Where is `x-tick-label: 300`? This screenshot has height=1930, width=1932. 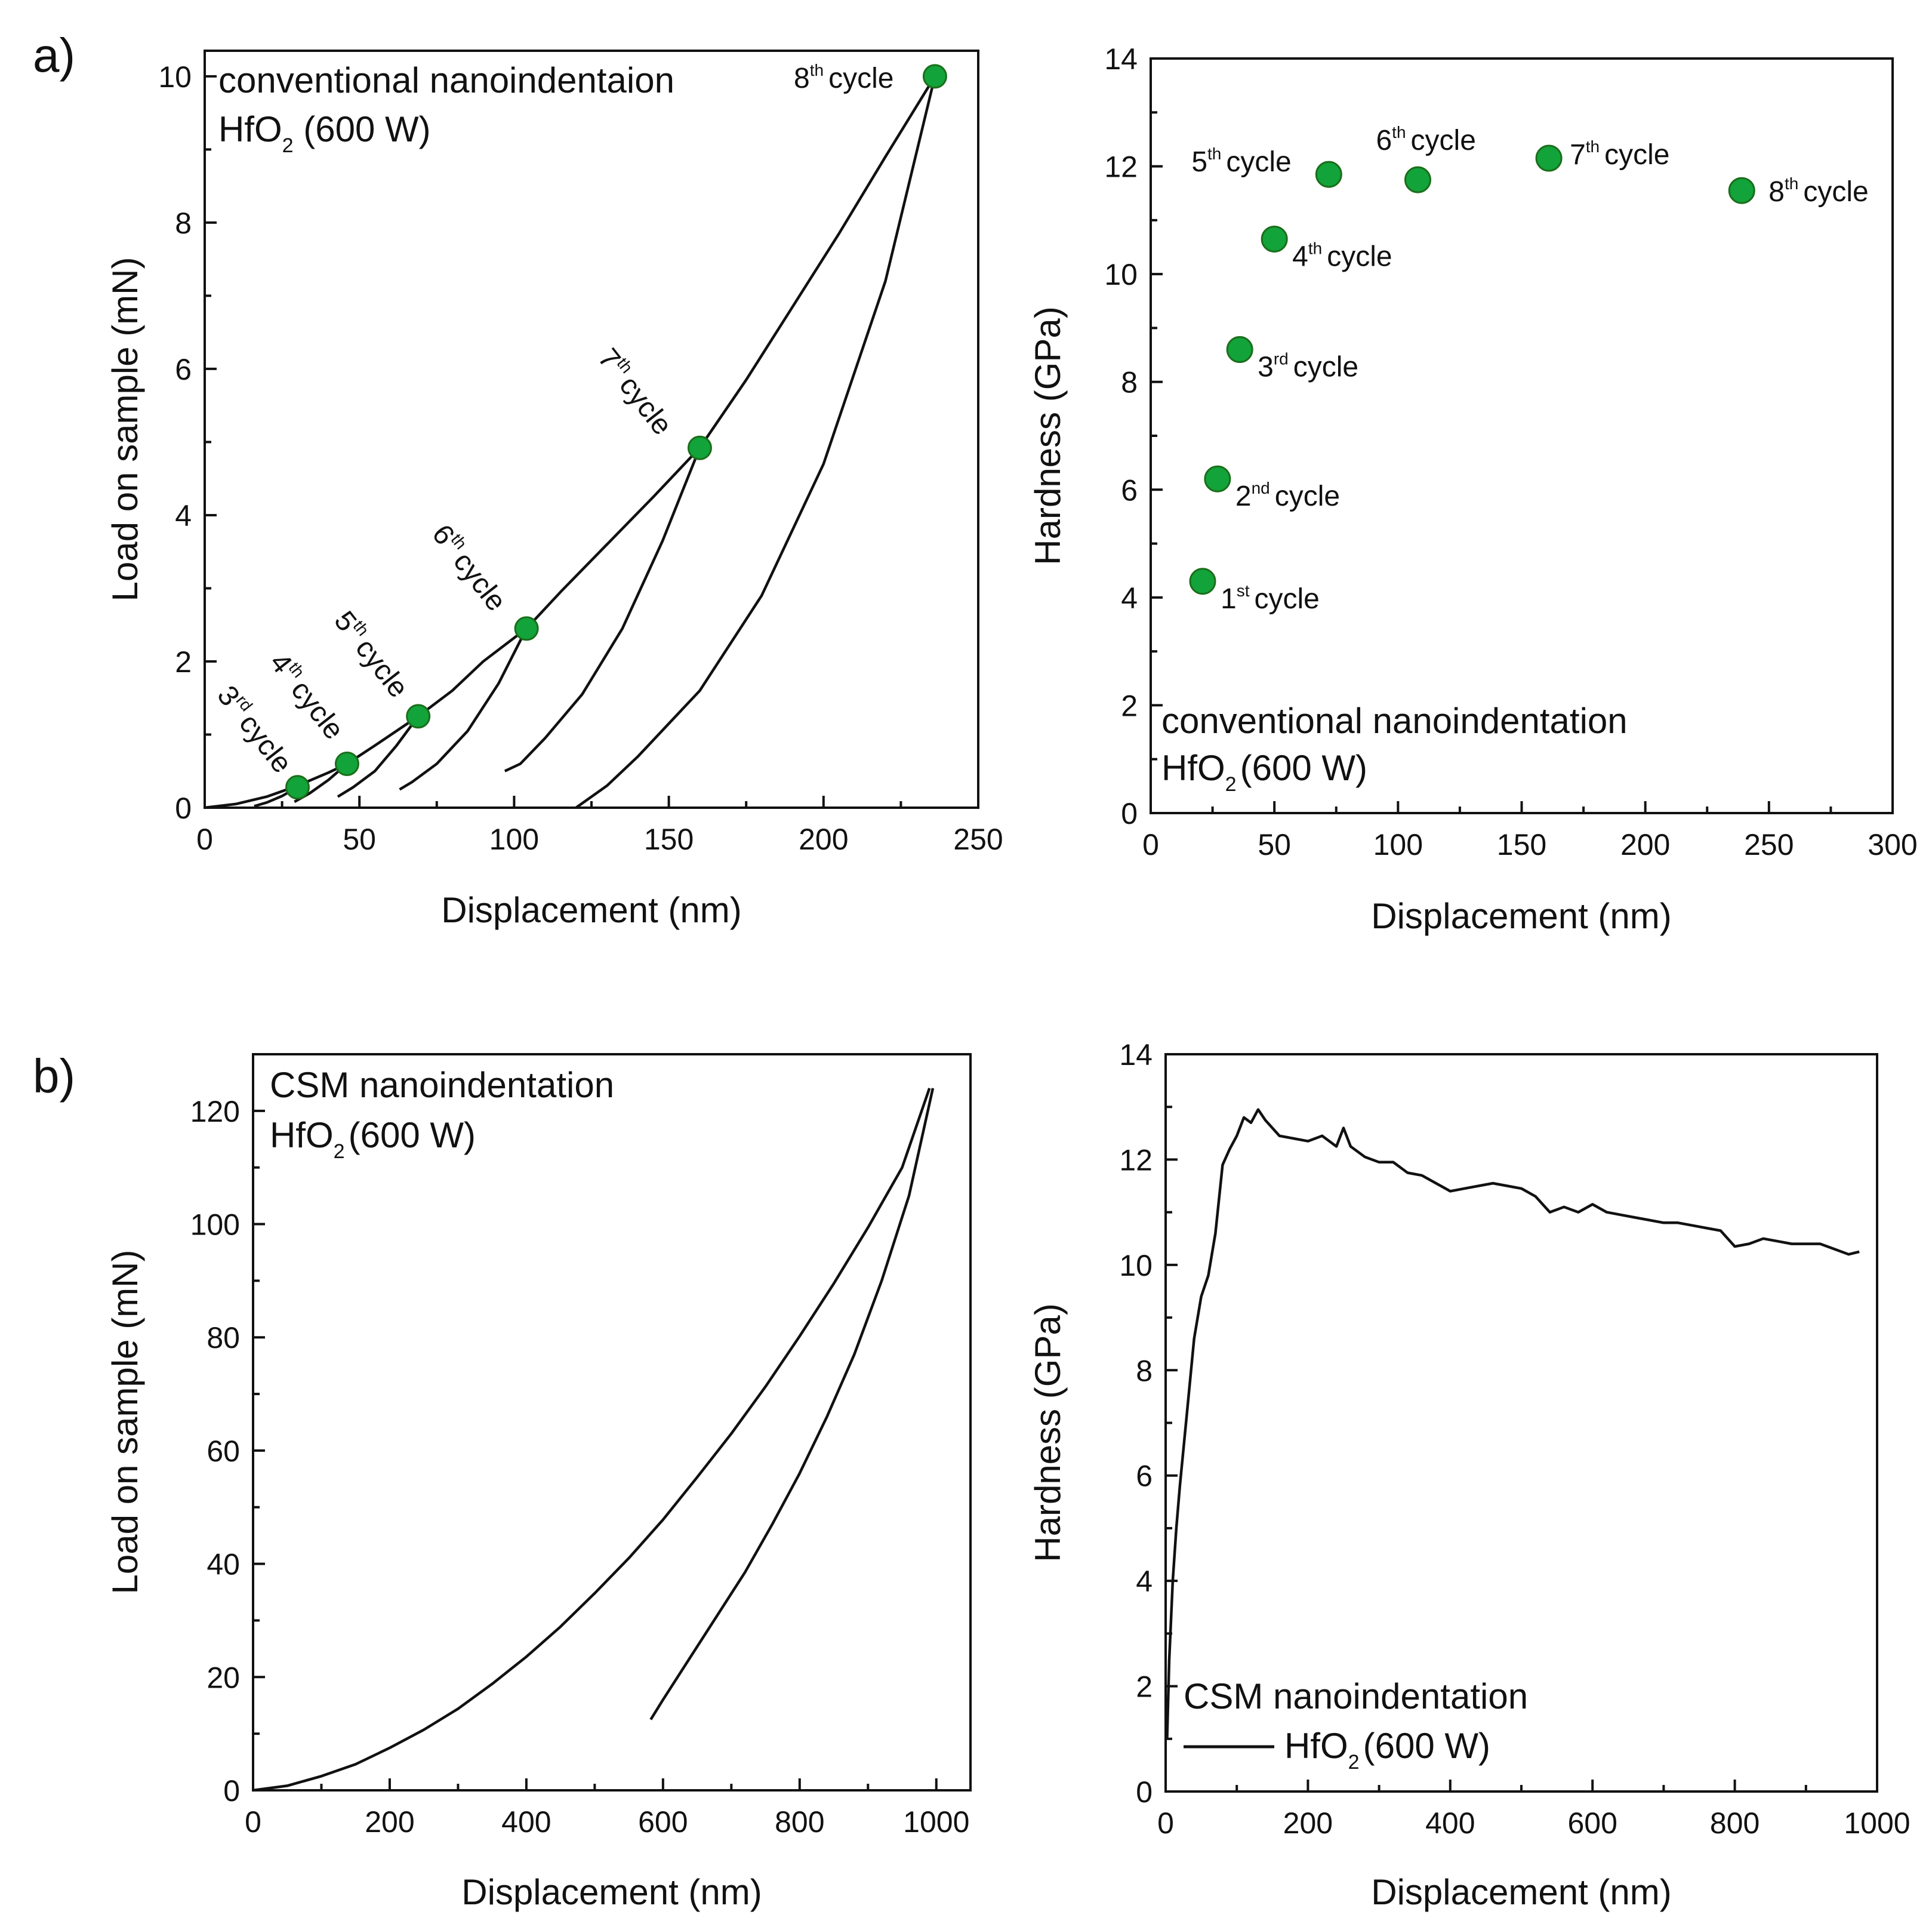
x-tick-label: 300 is located at coordinates (1892, 844).